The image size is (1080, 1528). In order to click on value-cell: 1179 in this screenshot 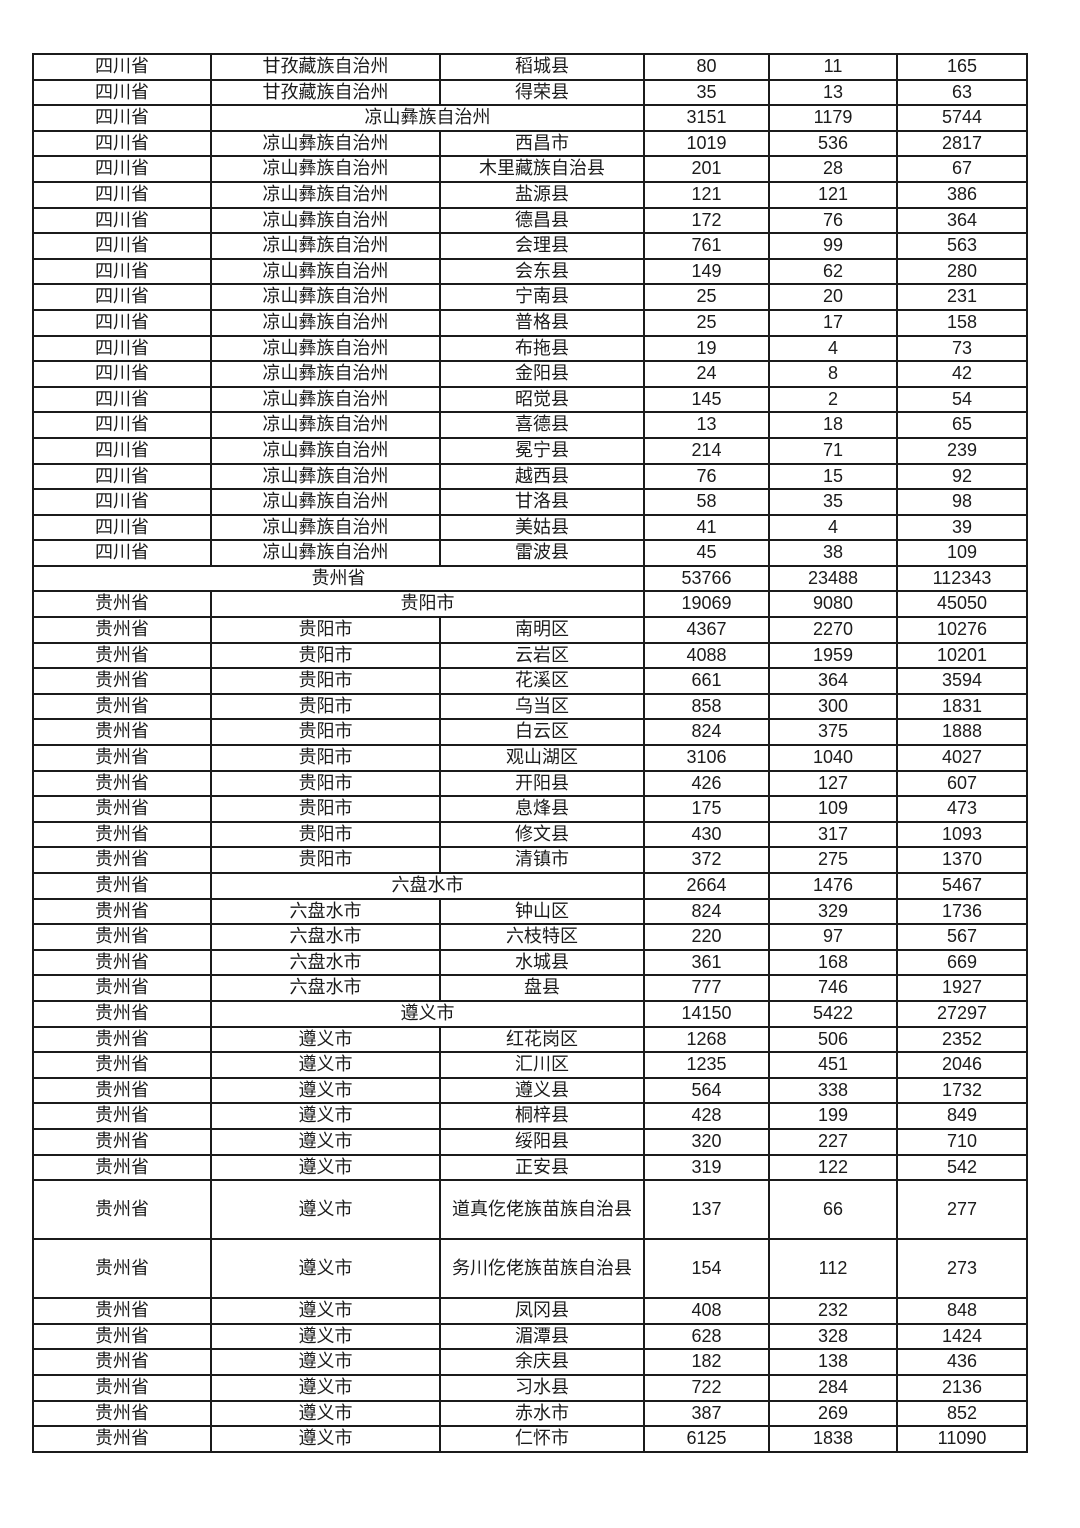, I will do `click(833, 118)`.